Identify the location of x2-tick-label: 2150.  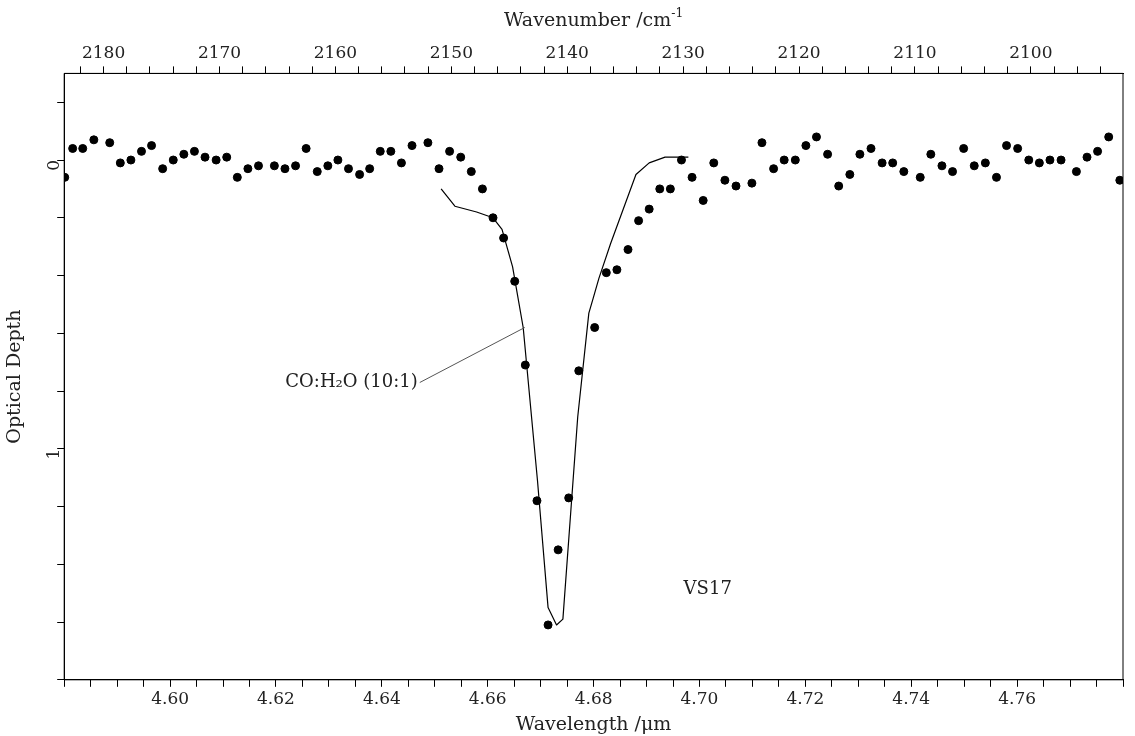
(451, 51).